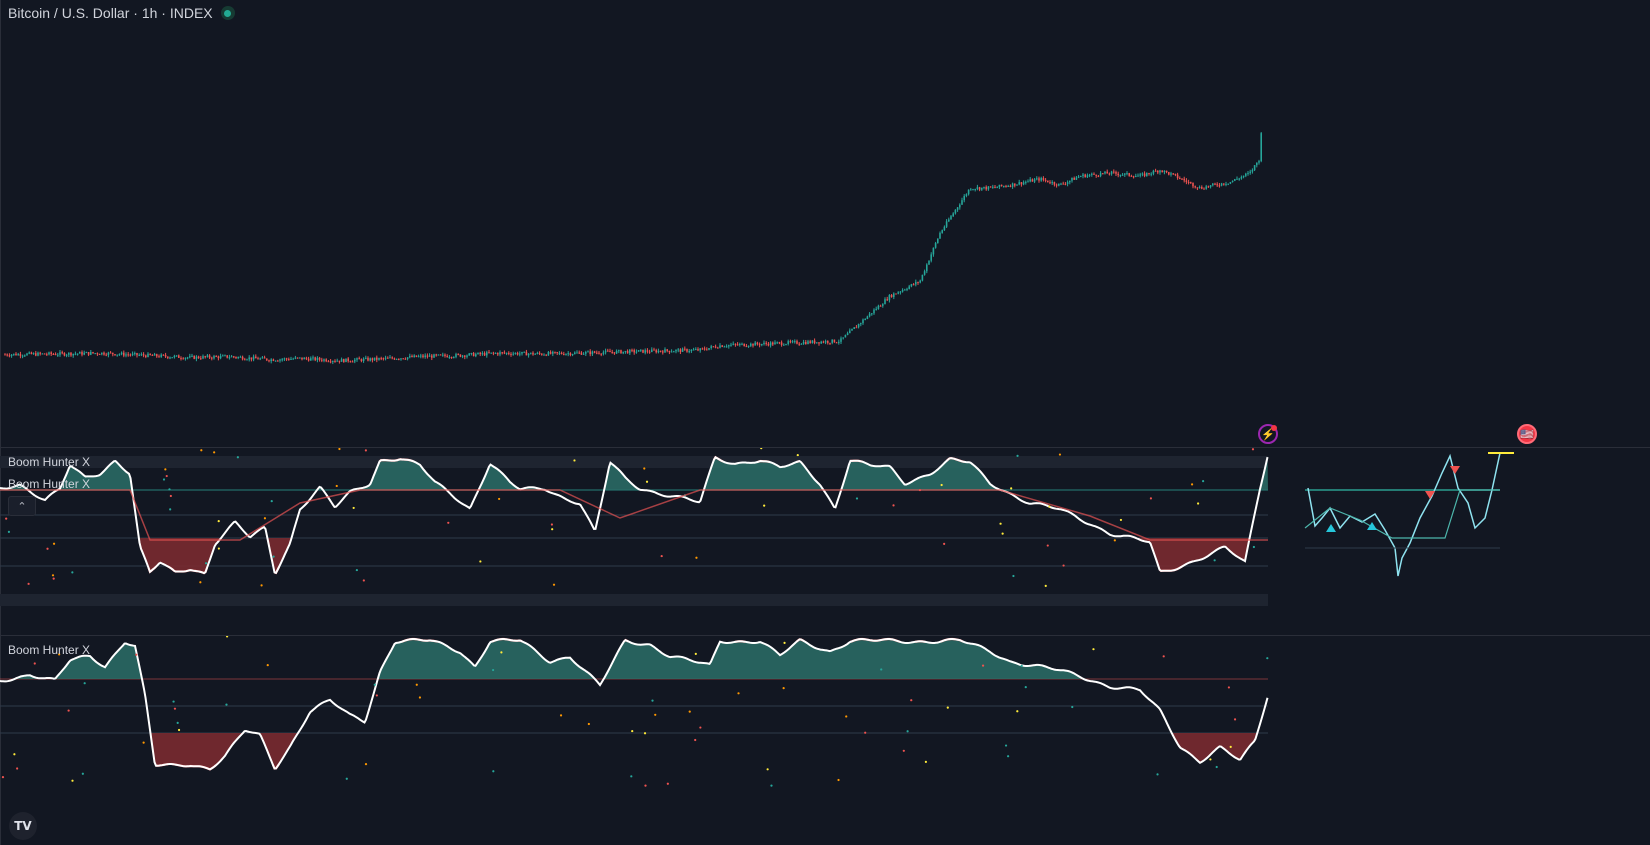  Describe the element at coordinates (634, 751) in the screenshot. I see `bear-fill-area` at that location.